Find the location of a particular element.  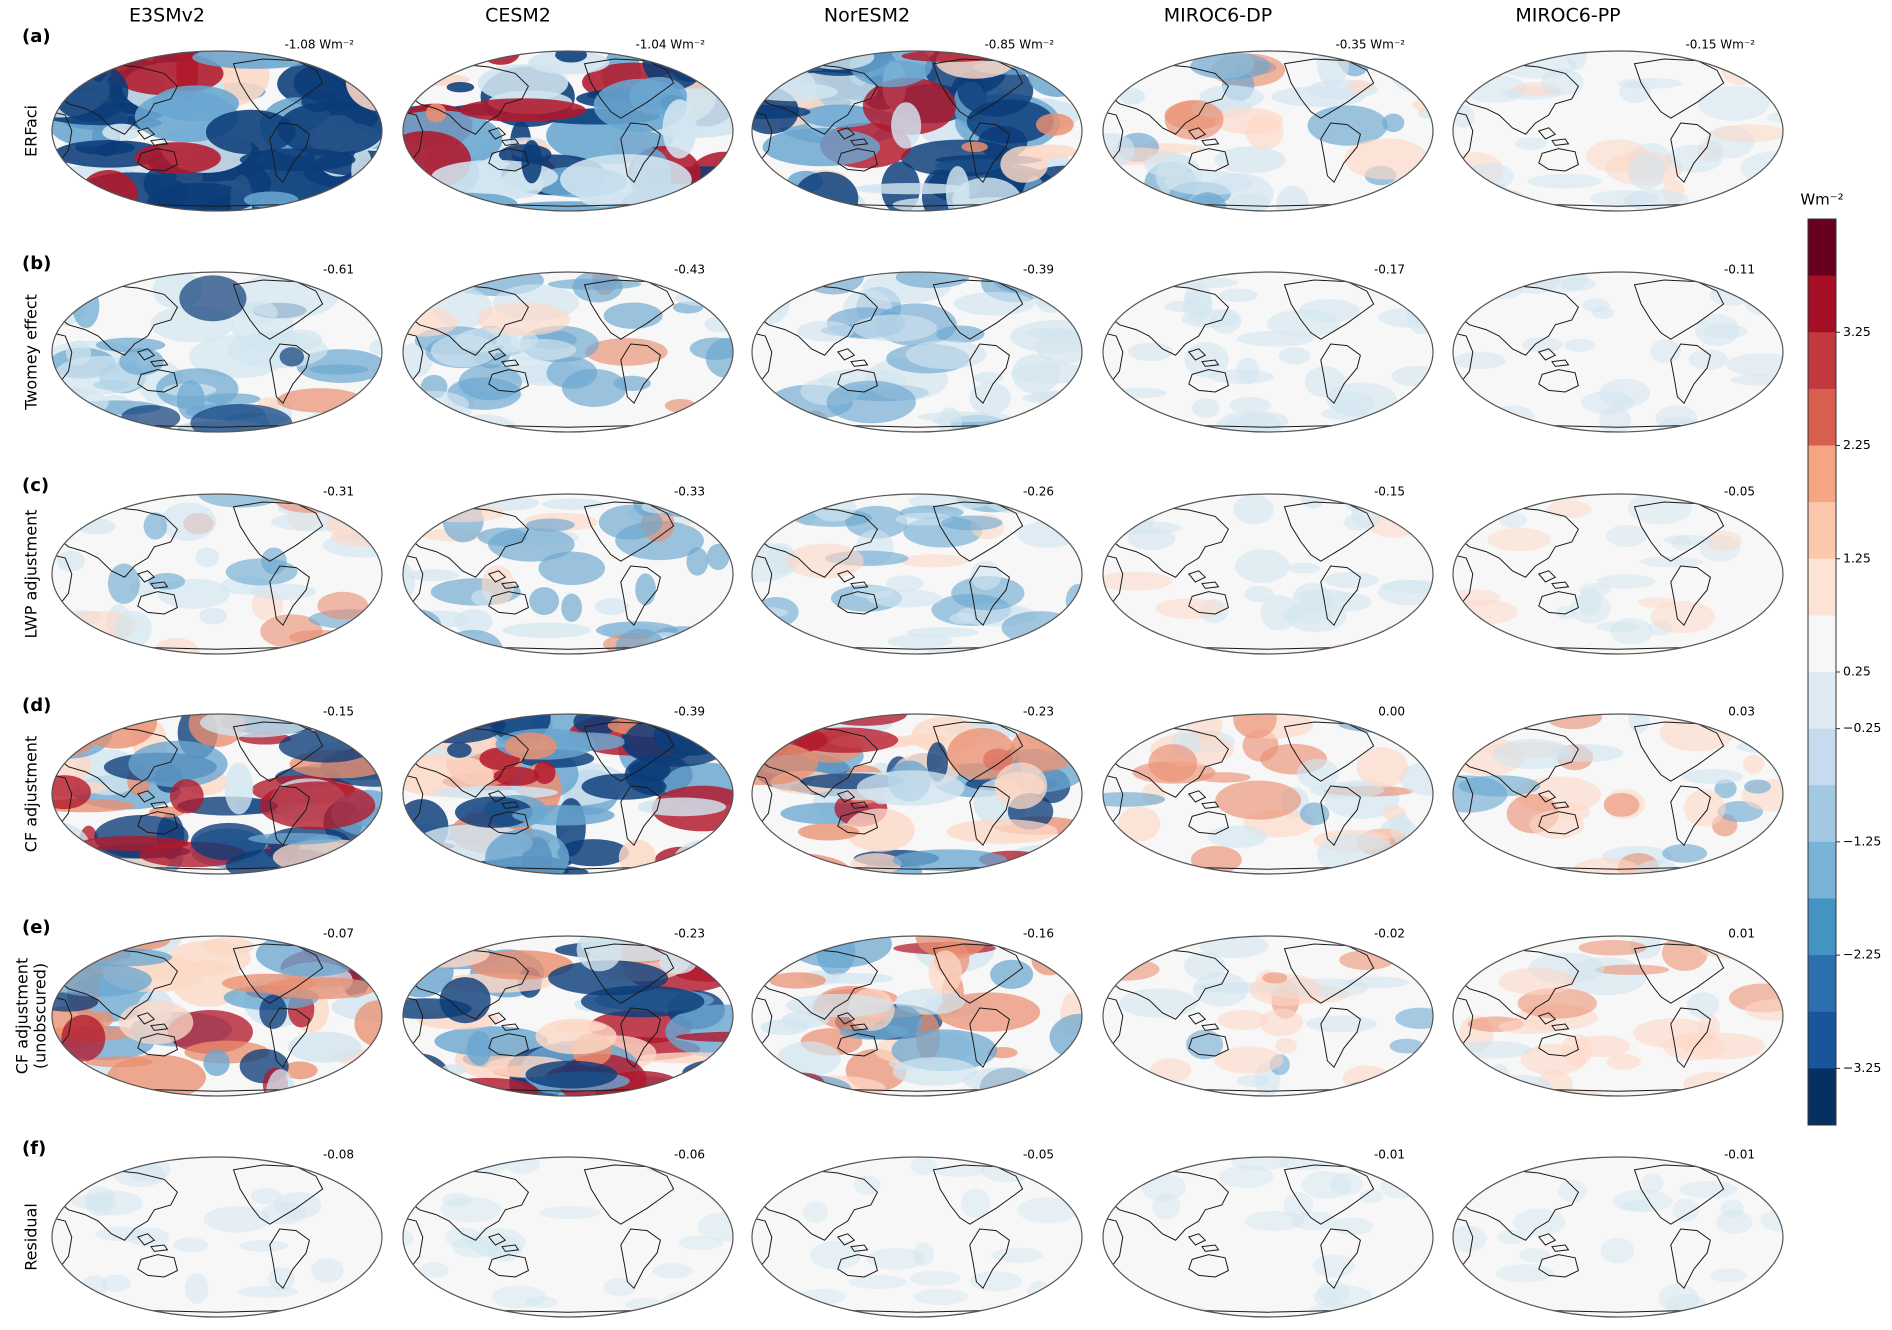

map-background is located at coordinates (217, 1237).